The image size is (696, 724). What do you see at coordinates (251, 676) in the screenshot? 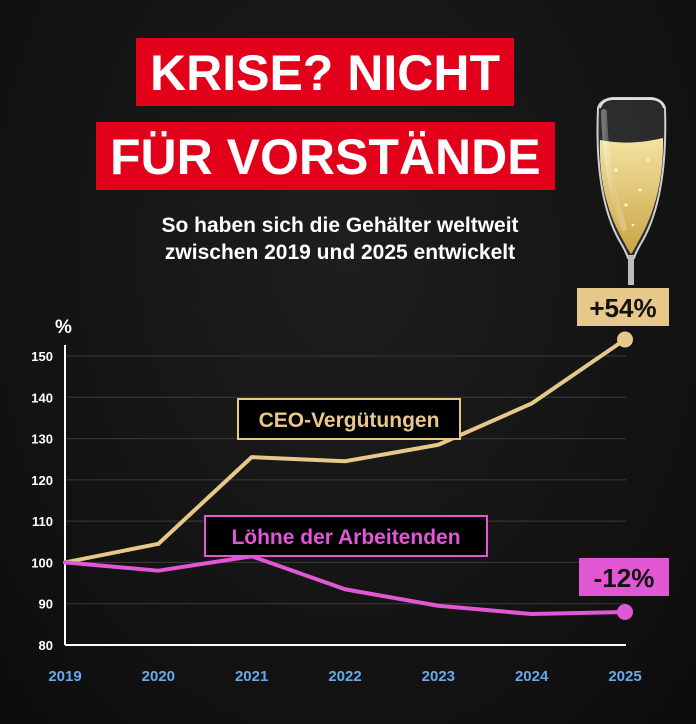
I see `x-tick-2021: 2021` at bounding box center [251, 676].